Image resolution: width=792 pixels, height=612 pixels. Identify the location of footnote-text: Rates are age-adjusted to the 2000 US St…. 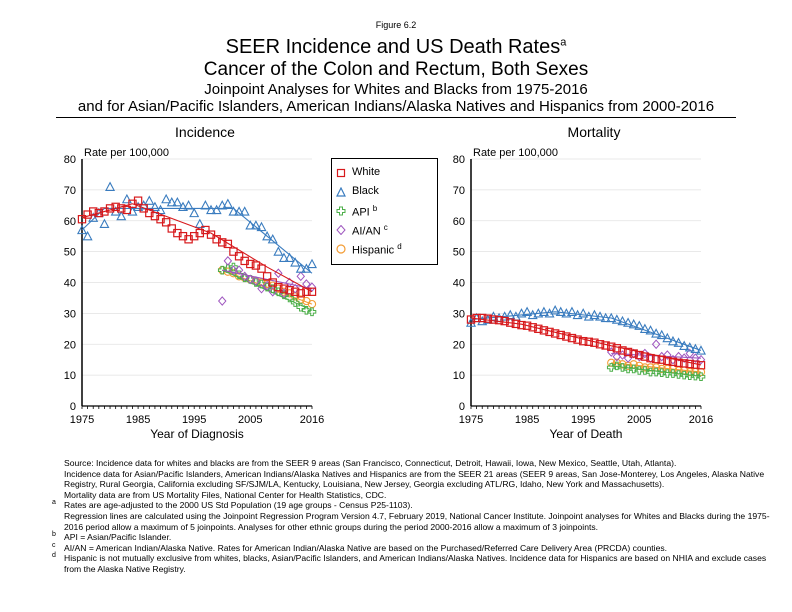
(238, 505).